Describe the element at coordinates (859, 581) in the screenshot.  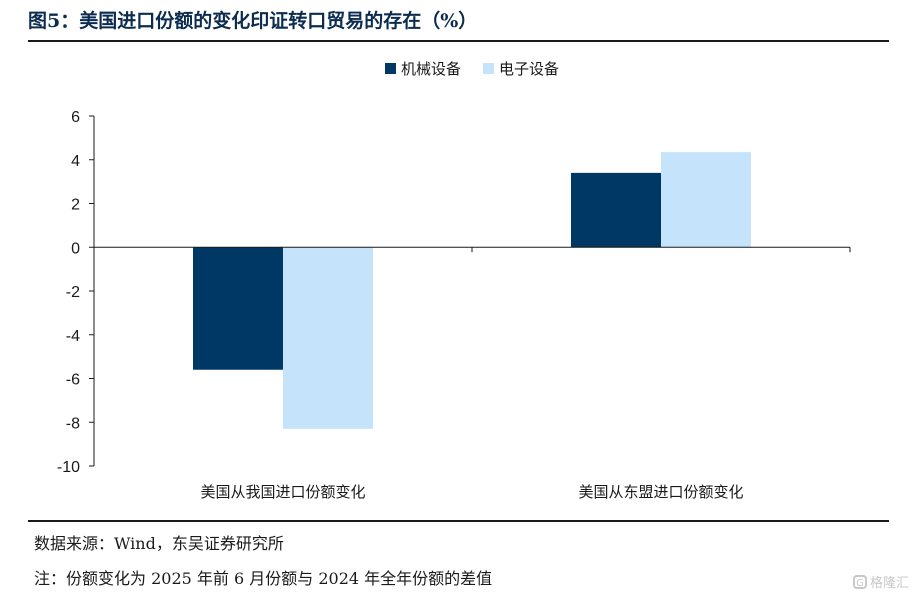
I see `gelonghui-logo-icon: G` at that location.